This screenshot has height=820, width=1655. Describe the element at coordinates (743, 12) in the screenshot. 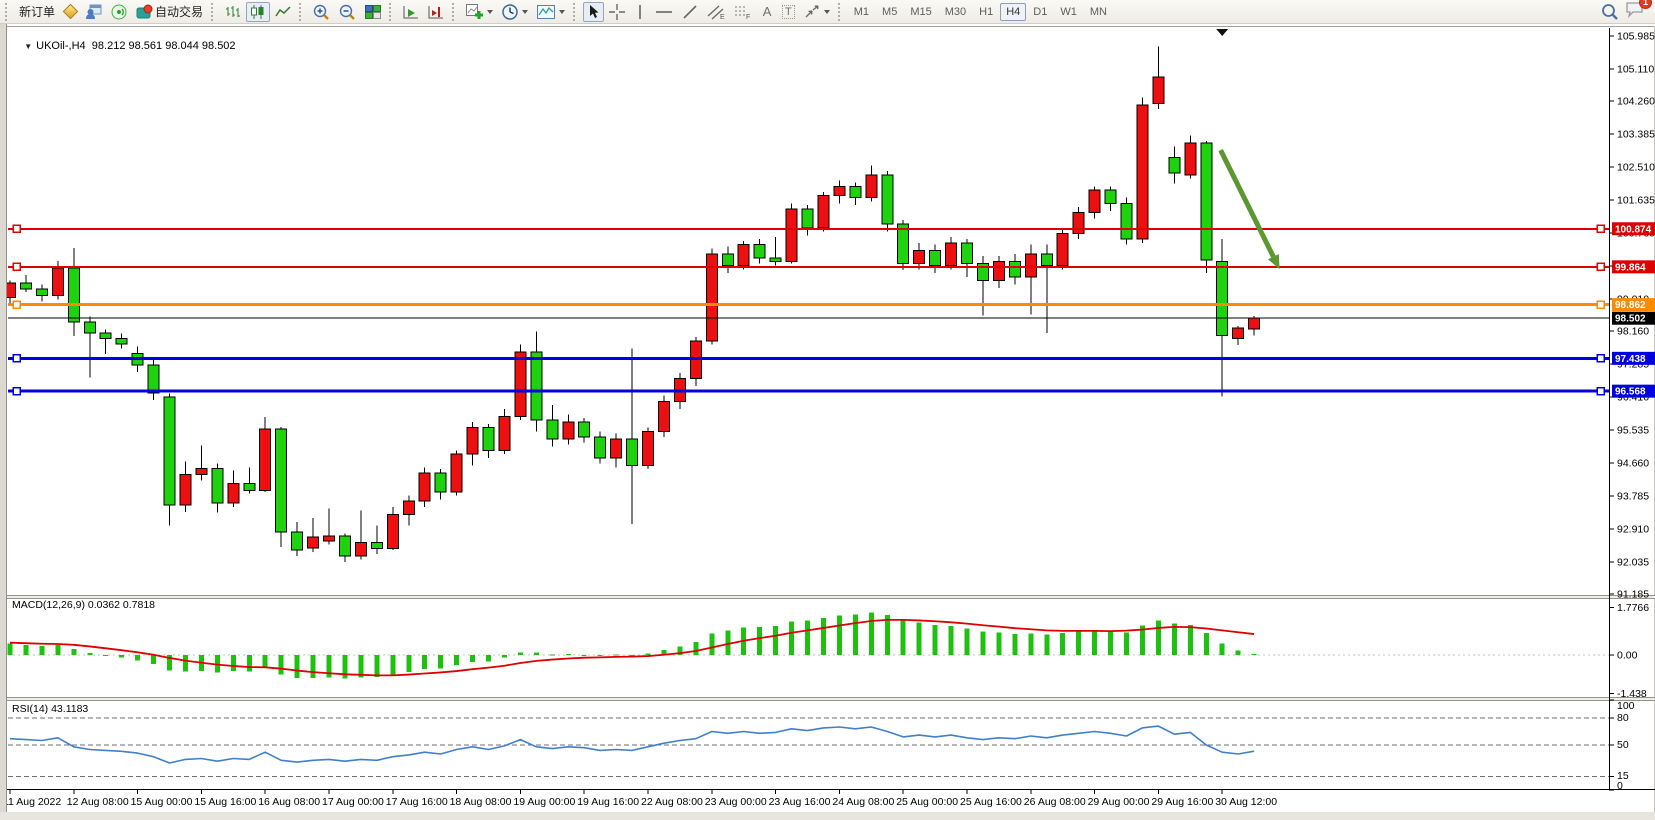

I see `fibonacci-tool-button: F` at that location.